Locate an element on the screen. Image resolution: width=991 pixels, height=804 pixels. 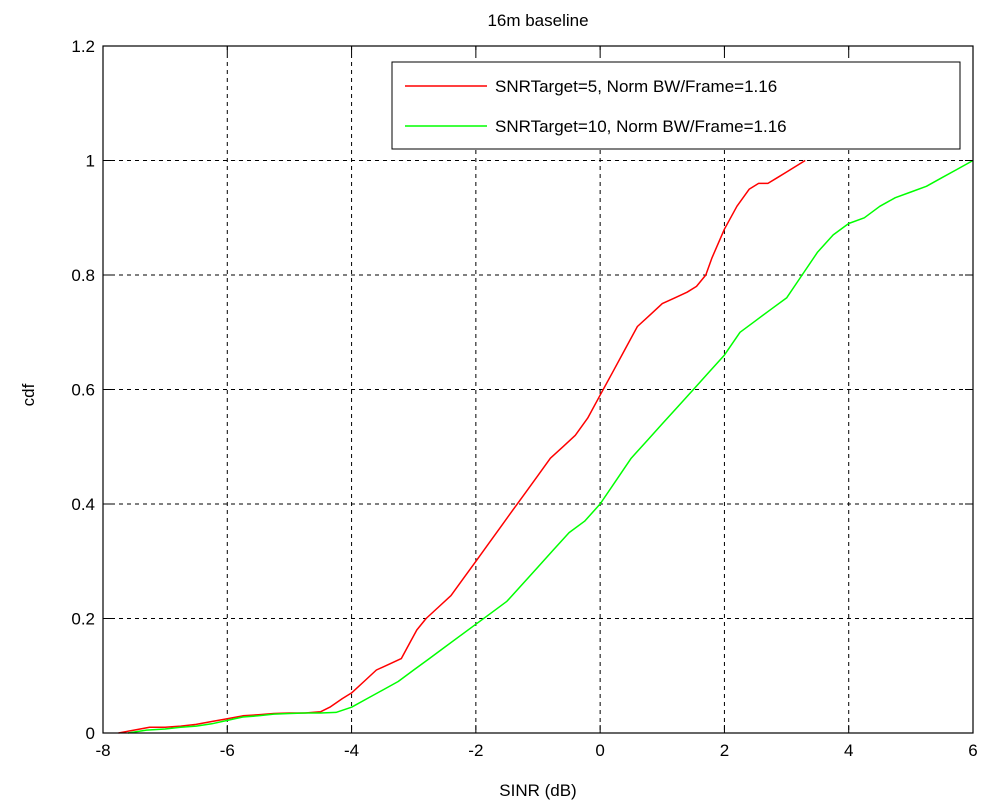
y-tick-label: 0 is located at coordinates (90, 733).